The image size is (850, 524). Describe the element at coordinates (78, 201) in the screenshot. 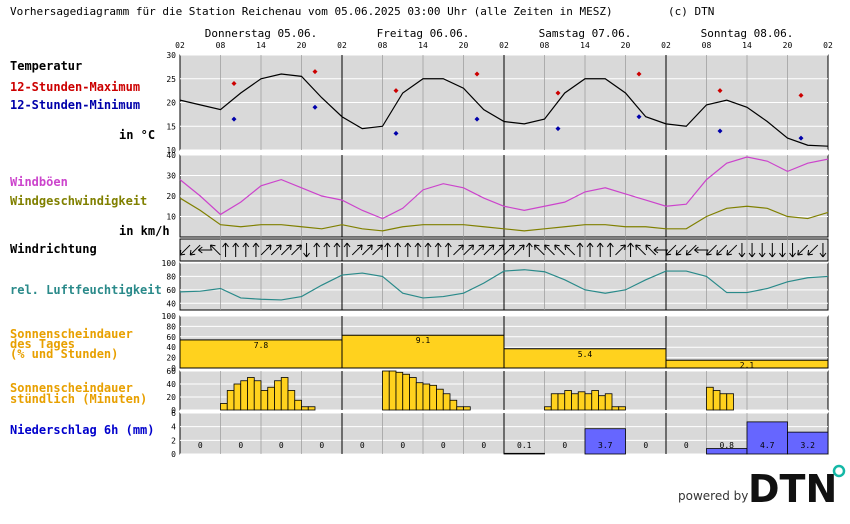

I see `label-windgeschwindigkeit: Windgeschwindigkeit` at that location.